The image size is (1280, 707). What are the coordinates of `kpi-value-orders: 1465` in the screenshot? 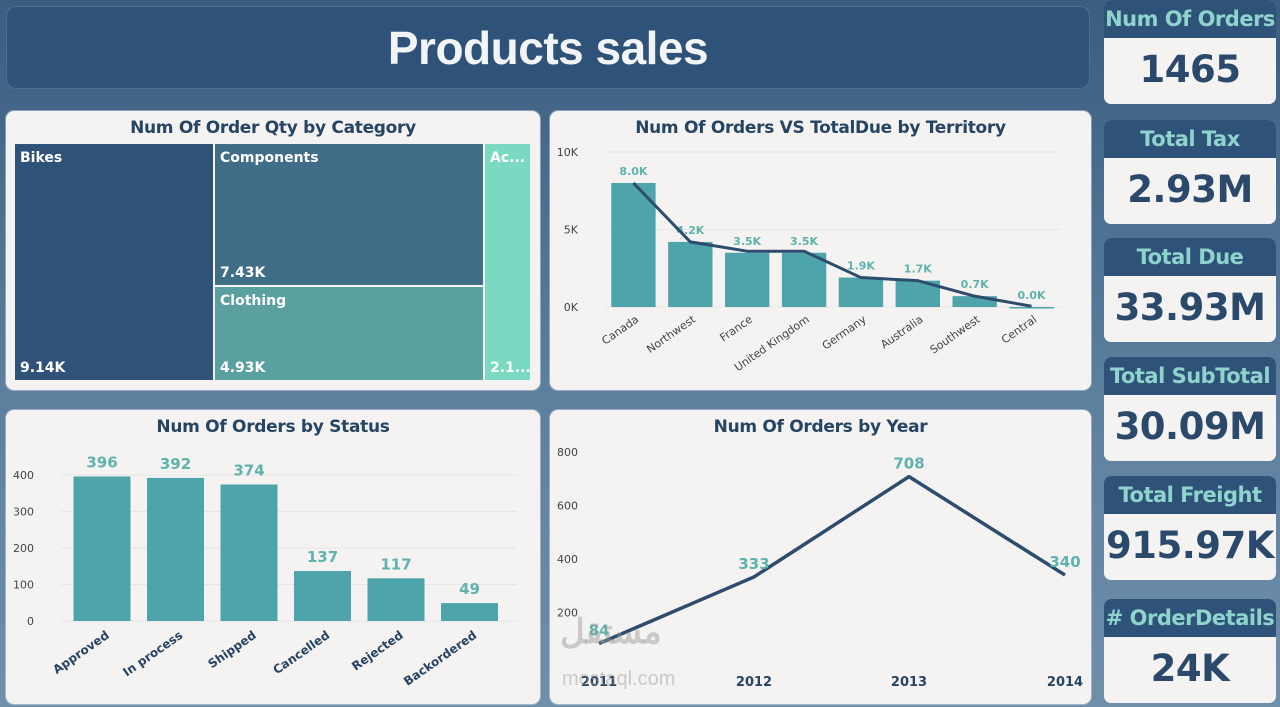 It's located at (1190, 69).